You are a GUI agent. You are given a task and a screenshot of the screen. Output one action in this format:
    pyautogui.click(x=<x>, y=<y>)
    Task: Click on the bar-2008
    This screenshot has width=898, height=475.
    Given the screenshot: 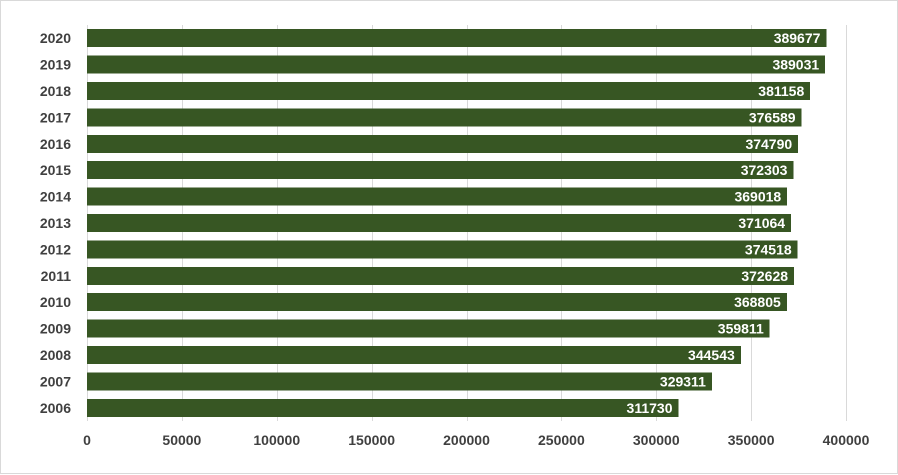 What is the action you would take?
    pyautogui.click(x=414, y=355)
    